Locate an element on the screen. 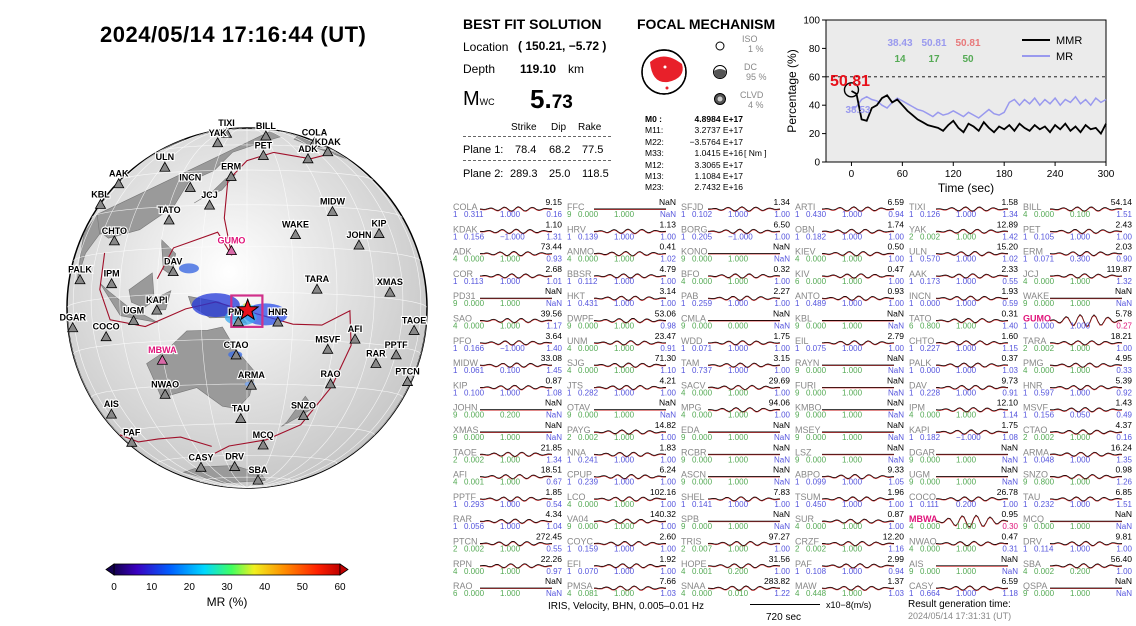  station-ais: AIS is located at coordinates (111, 408).